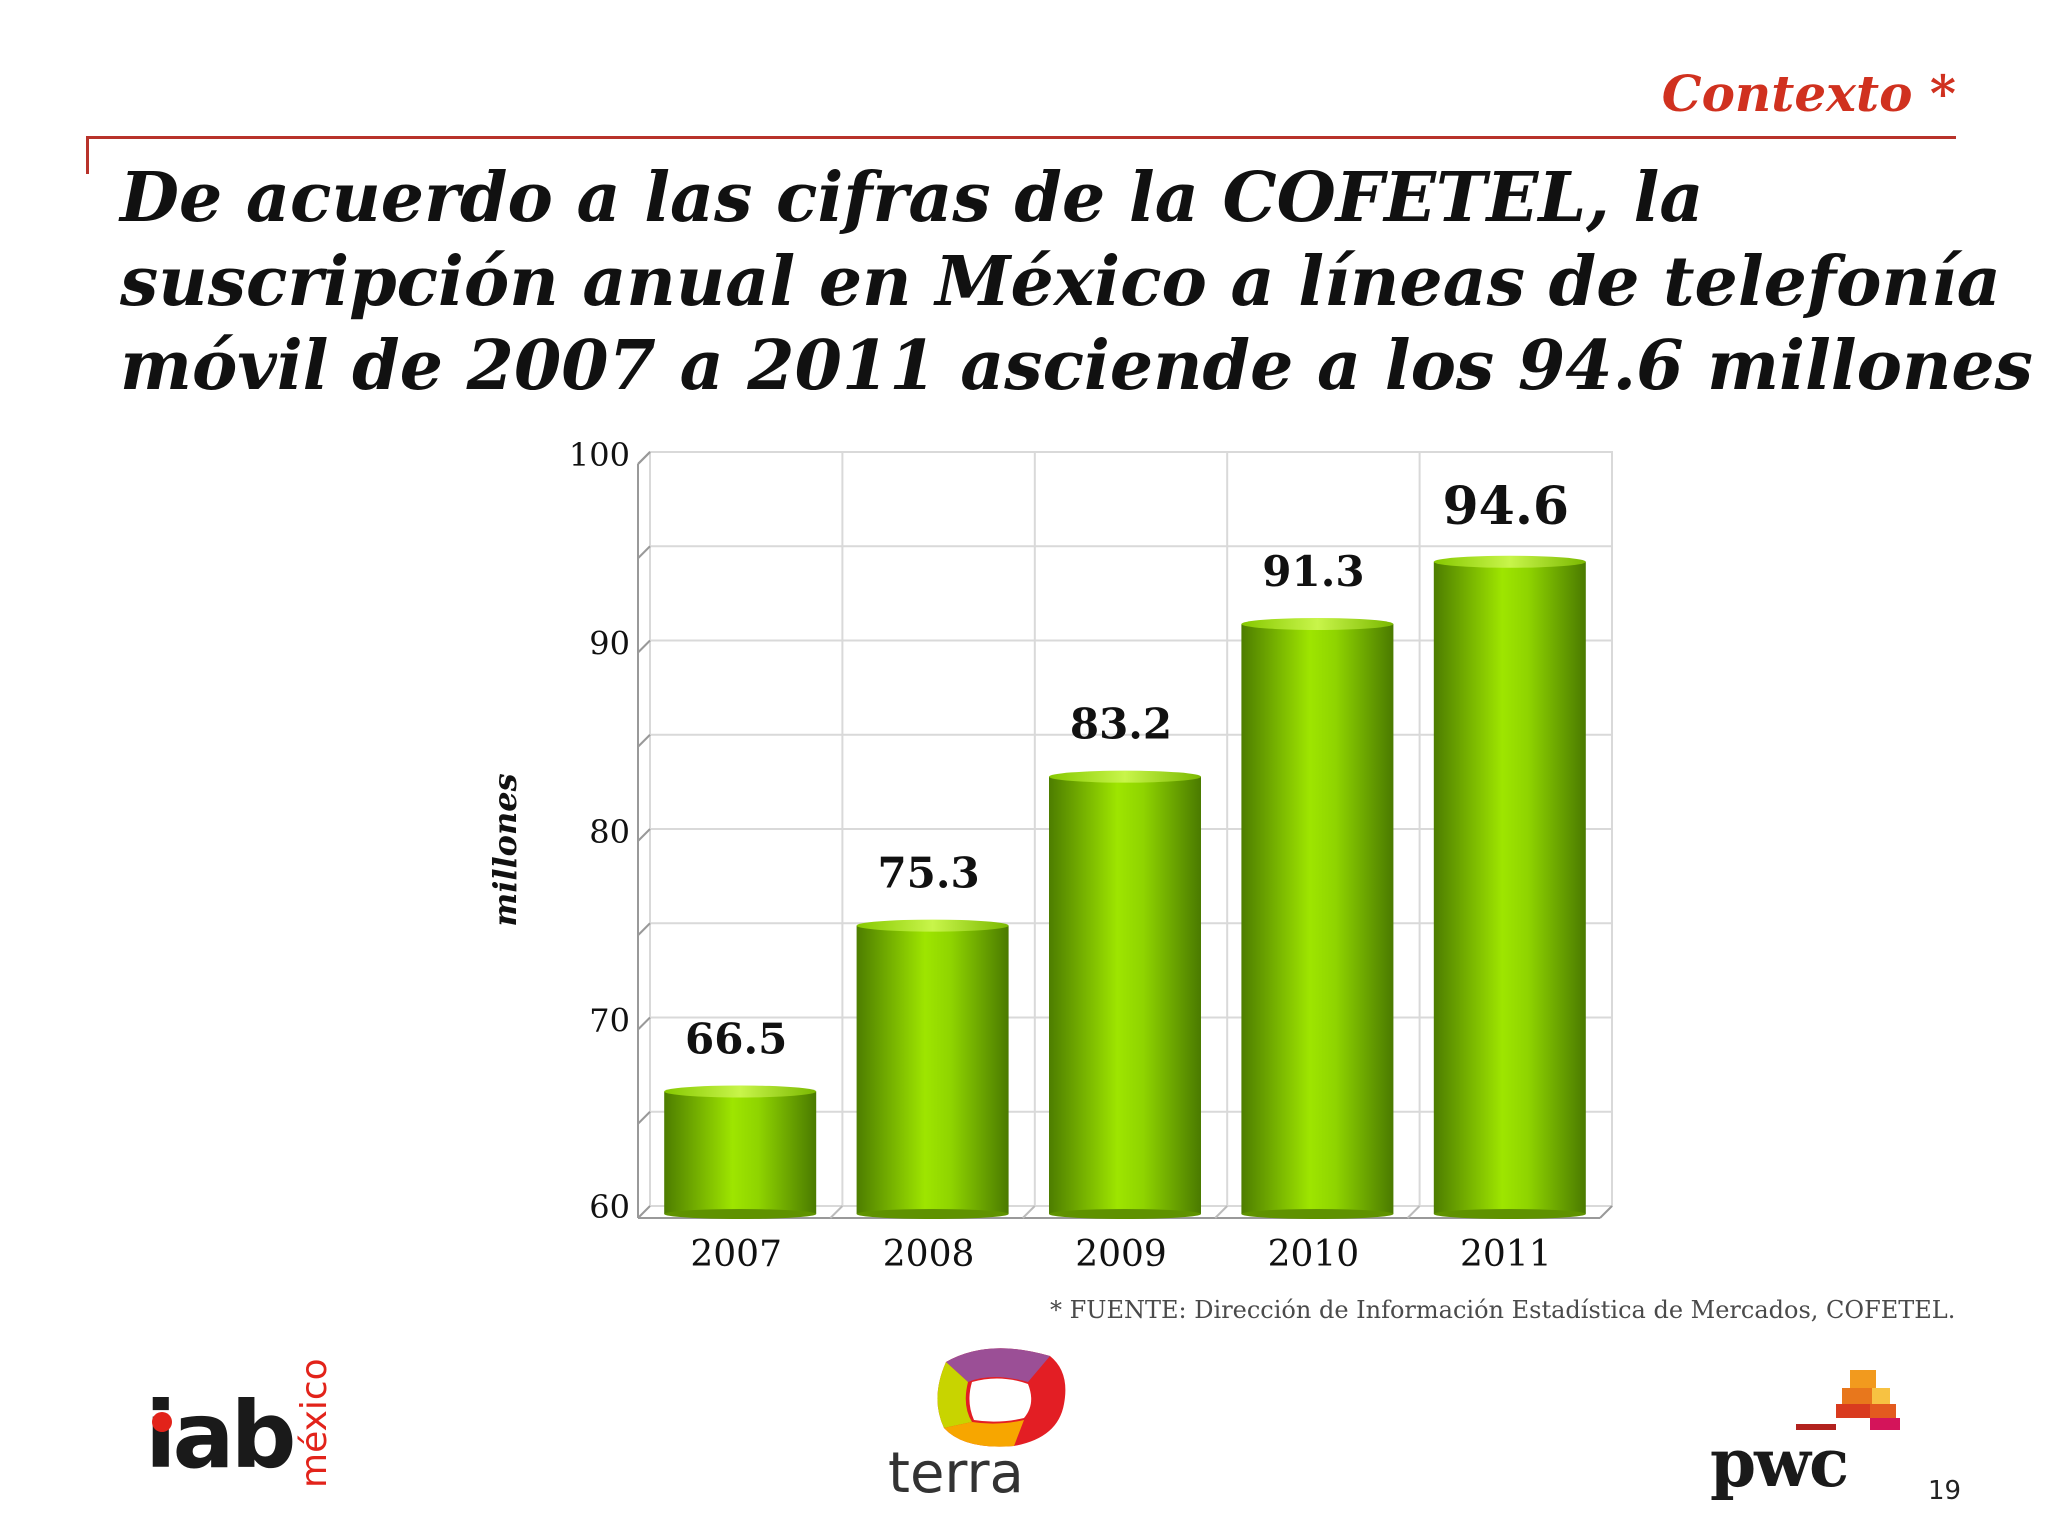 This screenshot has height=1536, width=2048. Describe the element at coordinates (609, 644) in the screenshot. I see `y-tick-label: 90` at that location.